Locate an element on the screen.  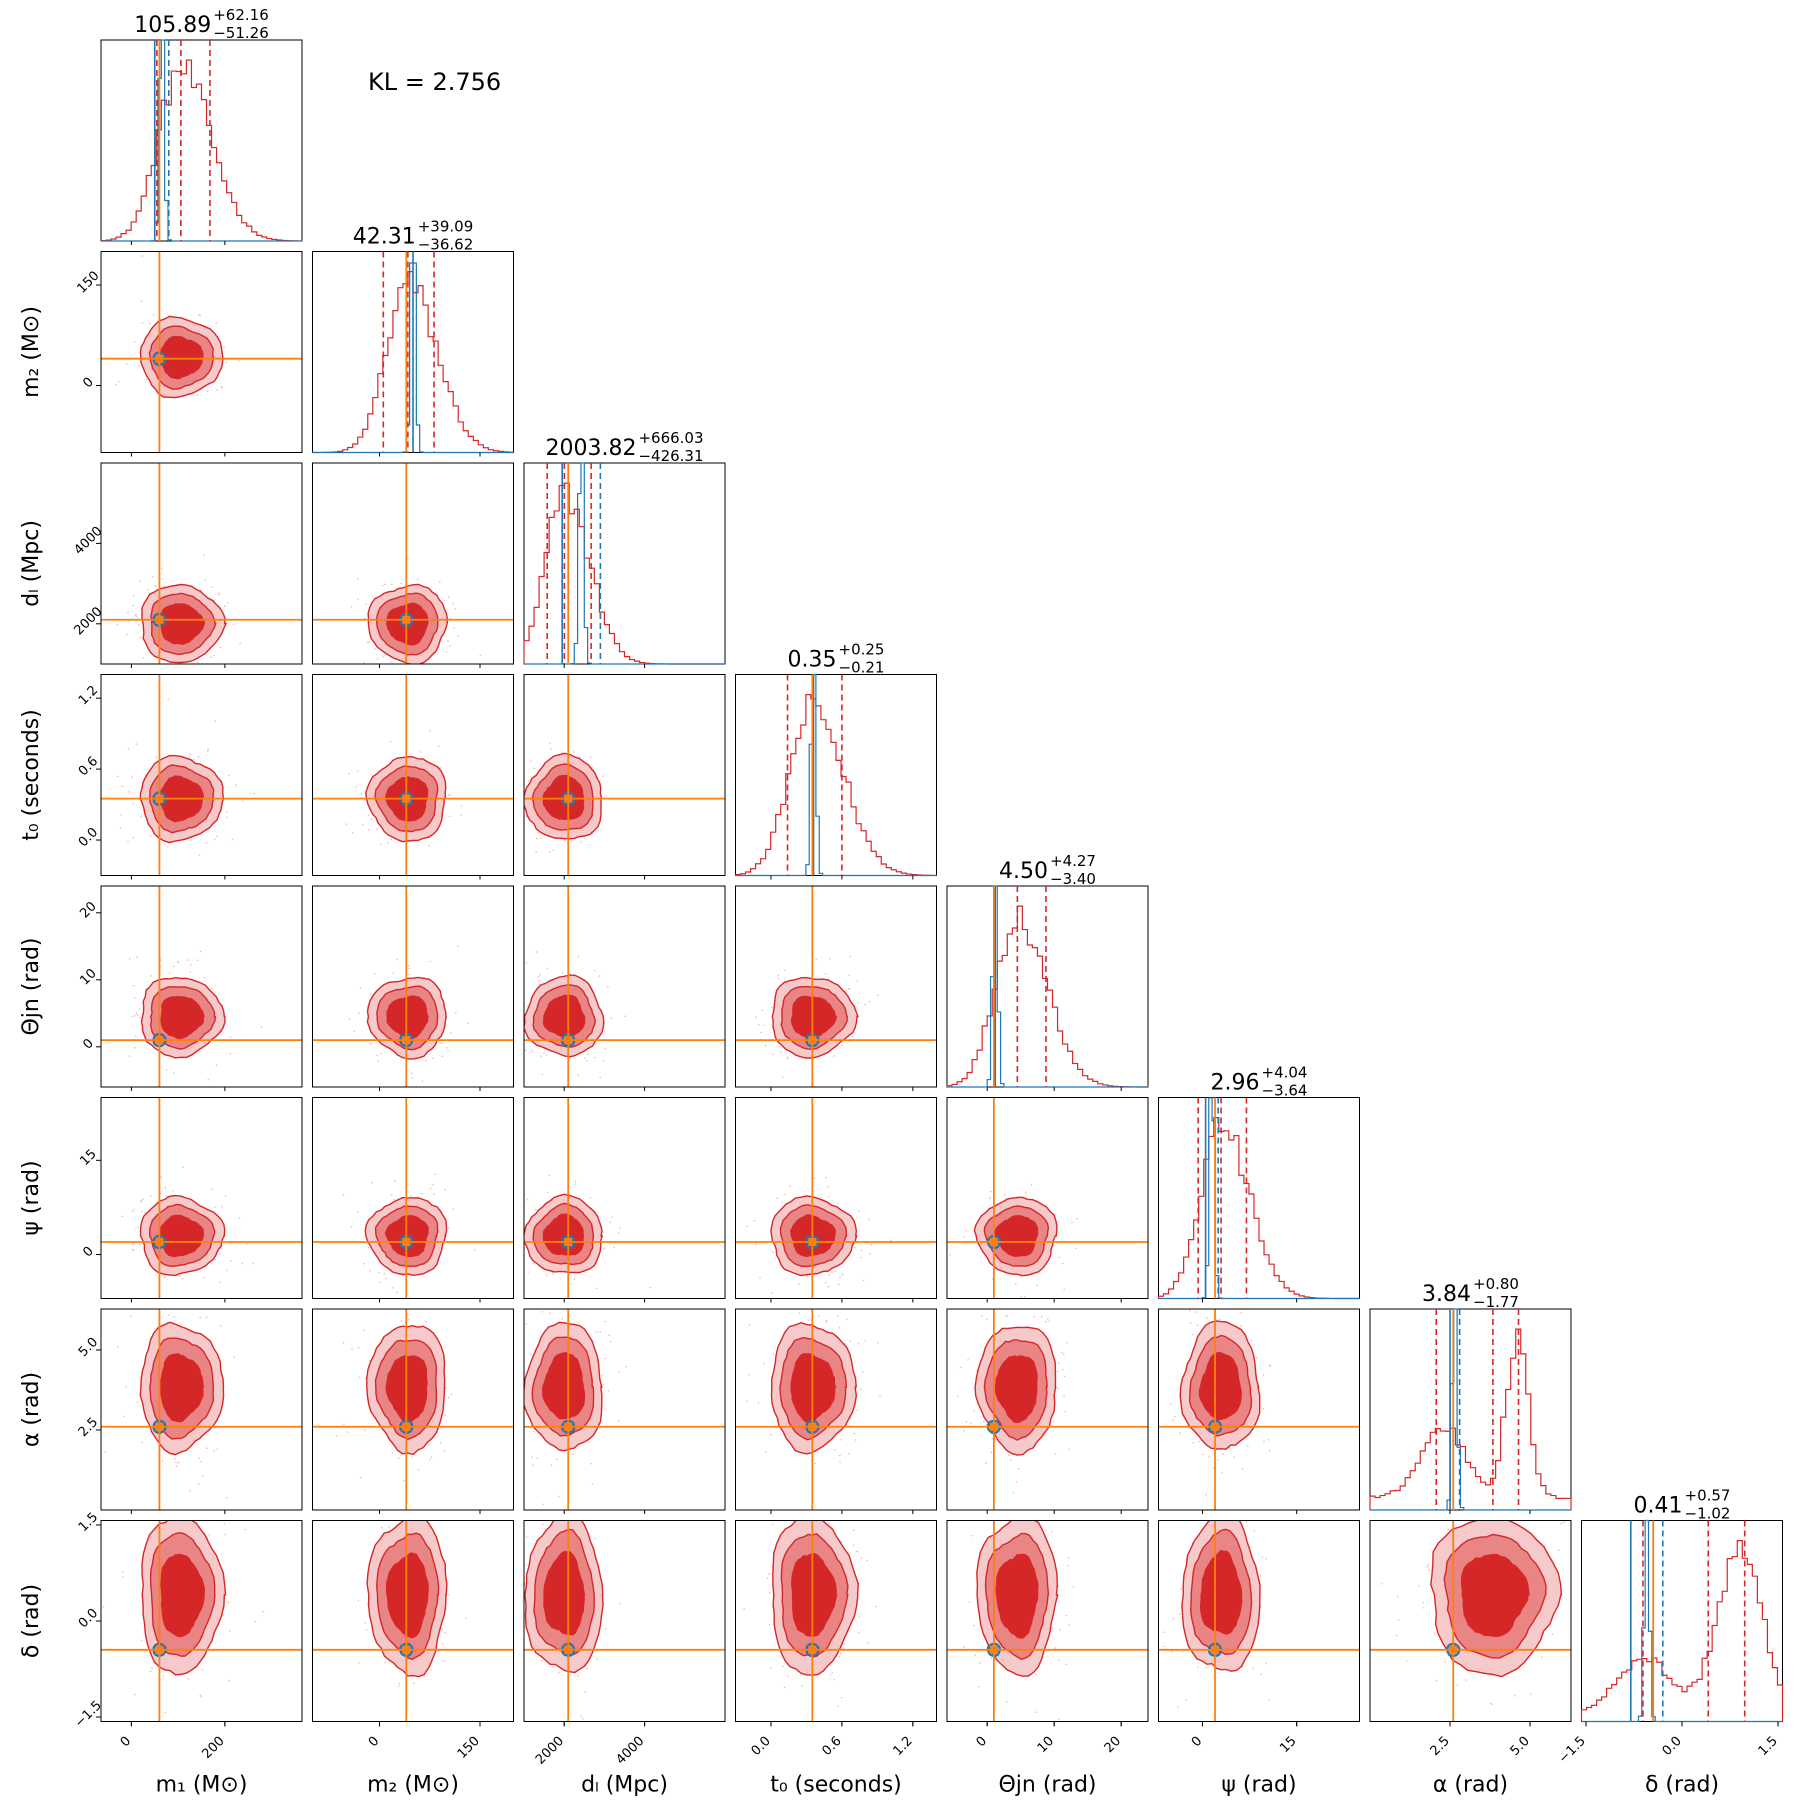
hist-panel-psi: 2.96 +4.04−3.64 is located at coordinates (1258, 1182).